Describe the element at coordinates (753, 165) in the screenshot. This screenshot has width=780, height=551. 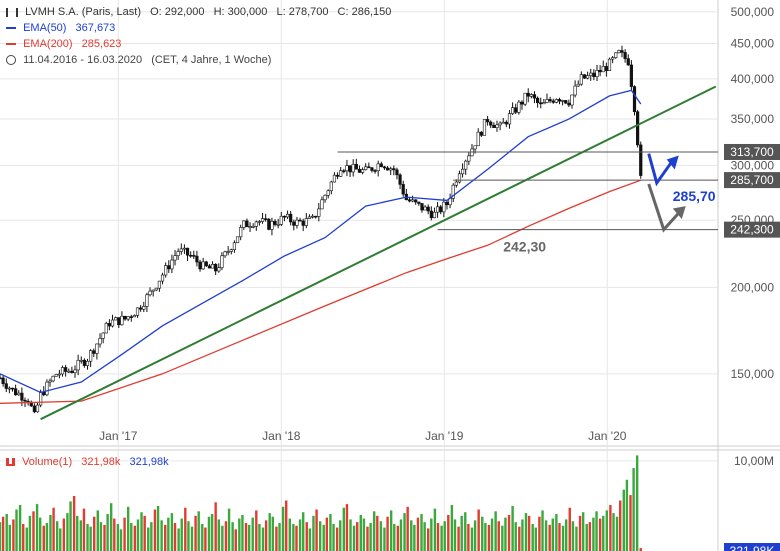
I see `y-tick-label: 300,000` at that location.